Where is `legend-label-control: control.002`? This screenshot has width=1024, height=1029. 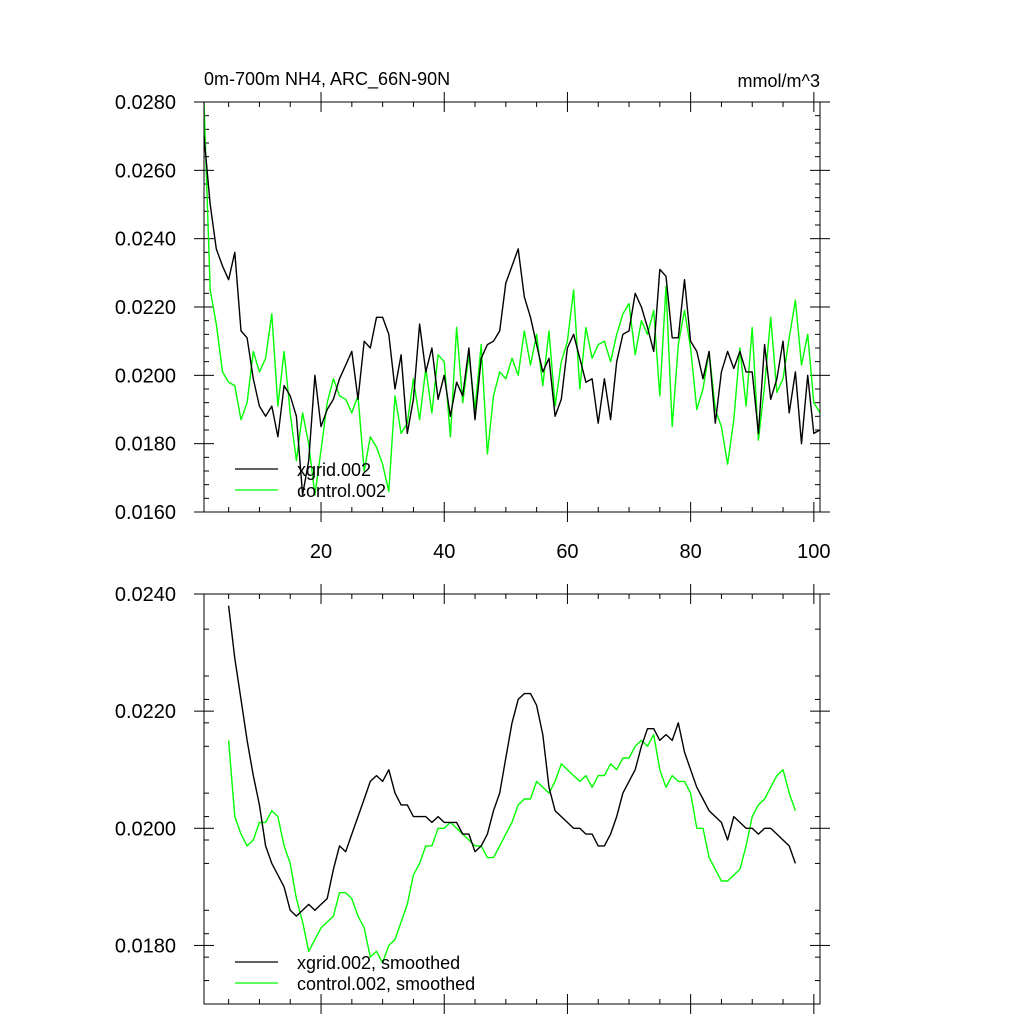 legend-label-control: control.002 is located at coordinates (341, 491).